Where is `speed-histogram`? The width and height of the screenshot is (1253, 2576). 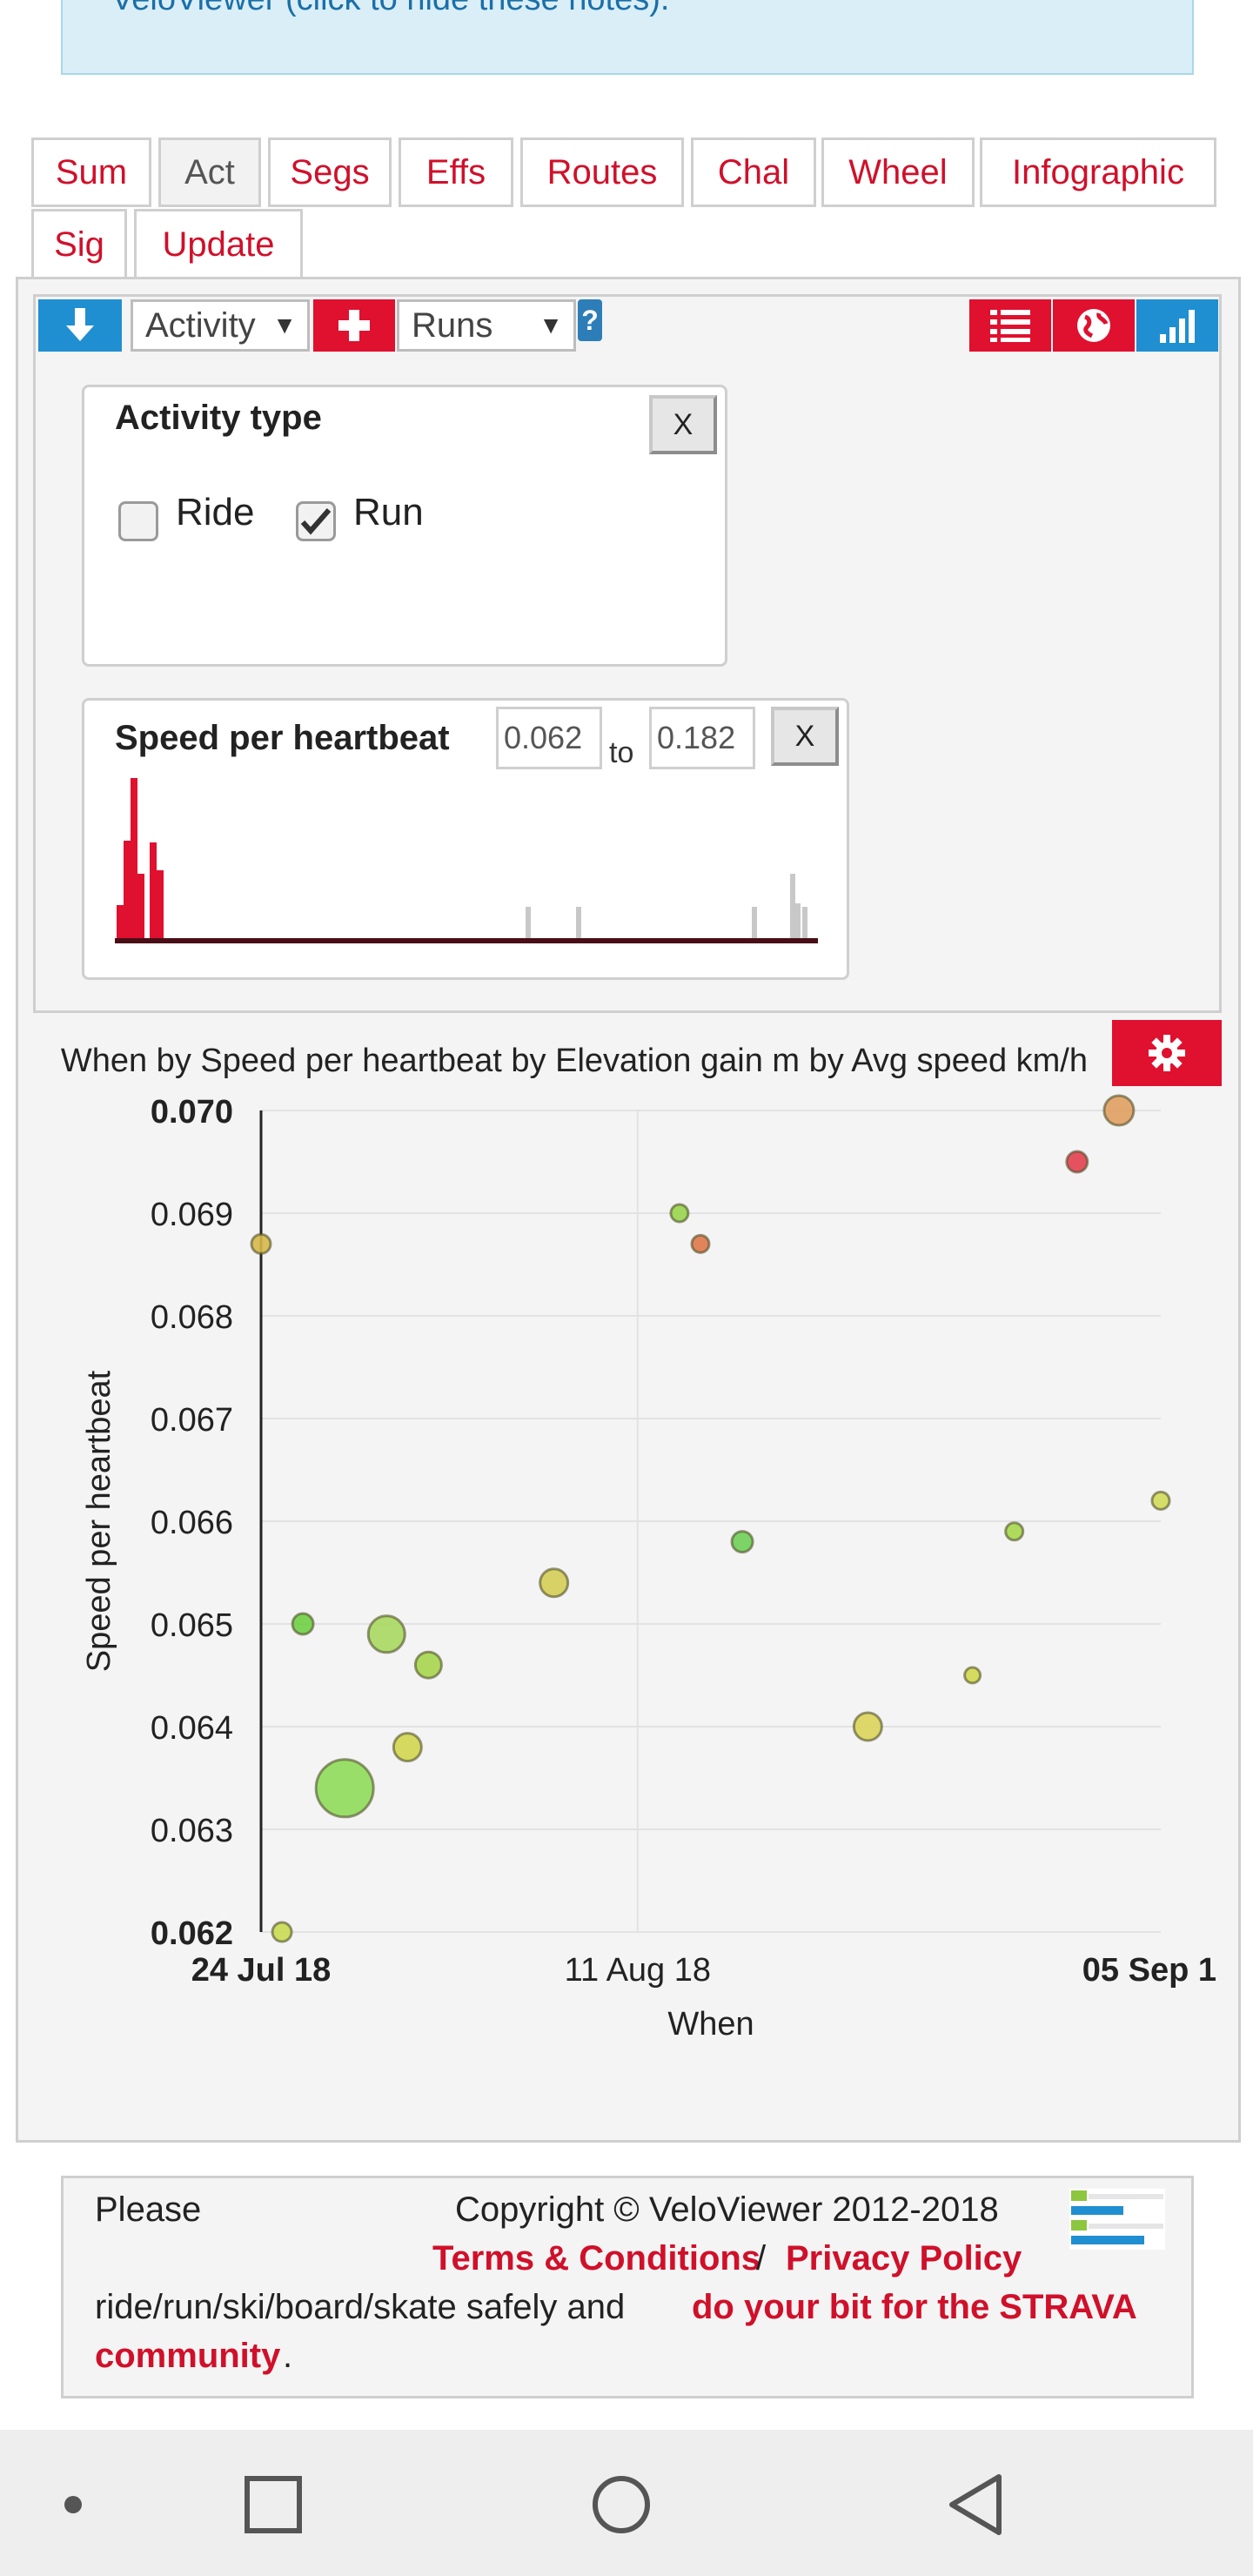 speed-histogram is located at coordinates (468, 858).